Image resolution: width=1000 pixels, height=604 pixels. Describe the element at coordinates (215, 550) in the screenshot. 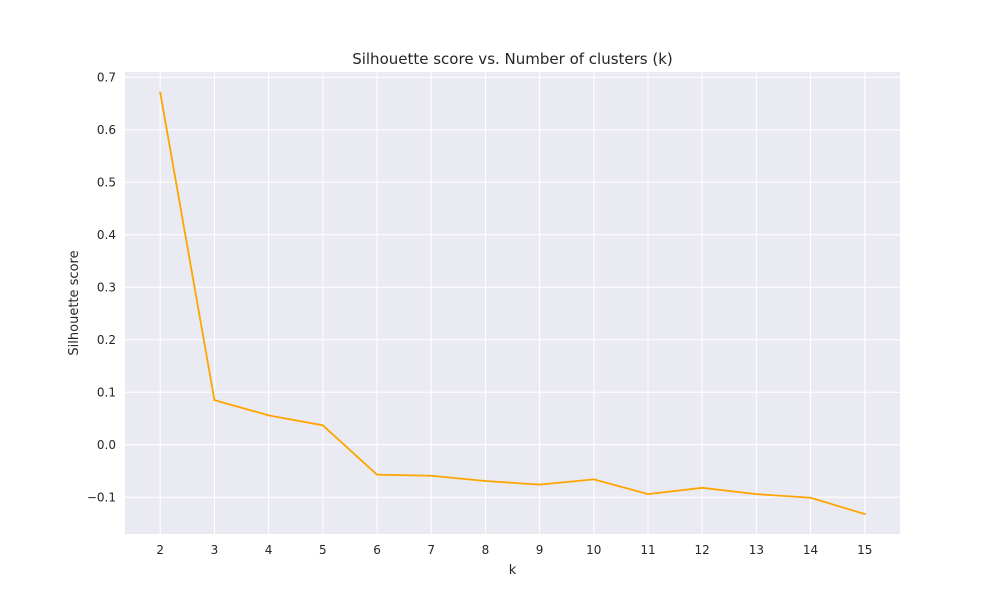

I see `x-tick-label: 3` at that location.